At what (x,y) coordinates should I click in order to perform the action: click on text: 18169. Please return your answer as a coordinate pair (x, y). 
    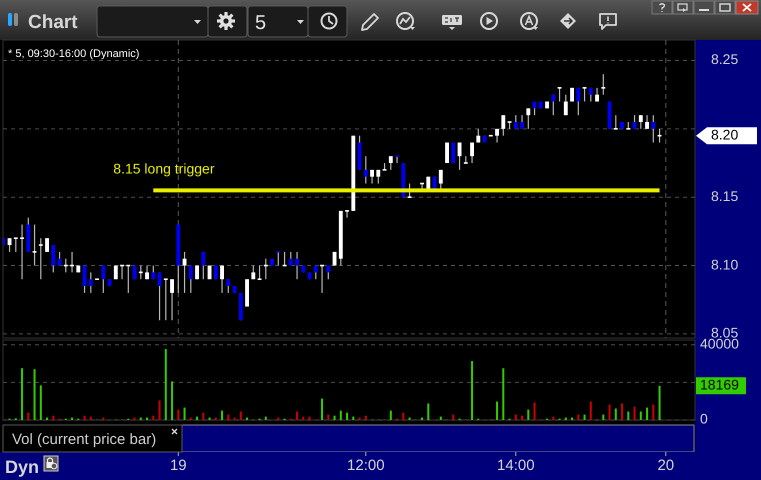
    Looking at the image, I should click on (720, 384).